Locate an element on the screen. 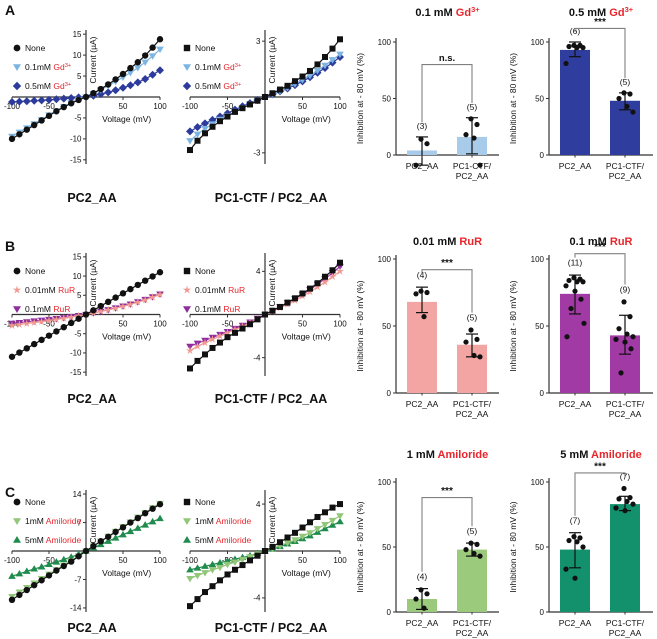 The width and height of the screenshot is (657, 639). chart-title: 0.01 mM RuR is located at coordinates (447, 242).